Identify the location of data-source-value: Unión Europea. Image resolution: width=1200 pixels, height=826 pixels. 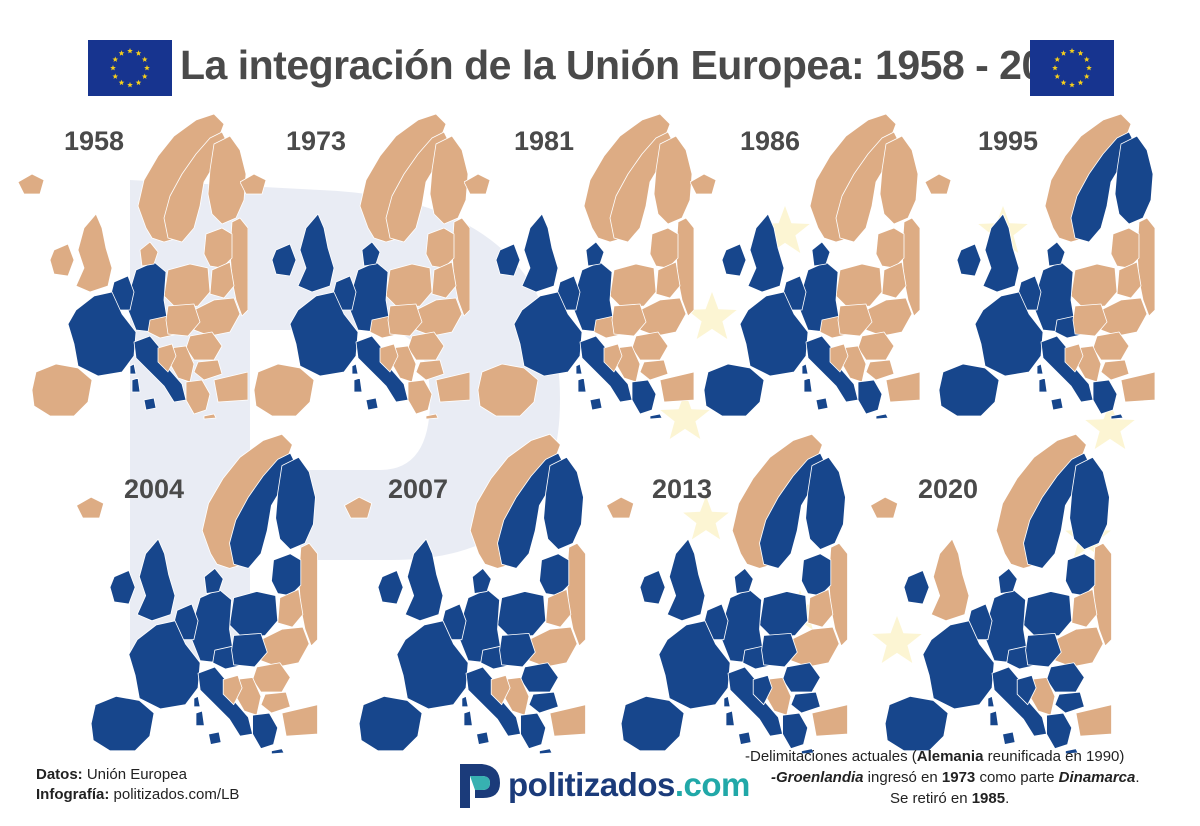
(136, 774).